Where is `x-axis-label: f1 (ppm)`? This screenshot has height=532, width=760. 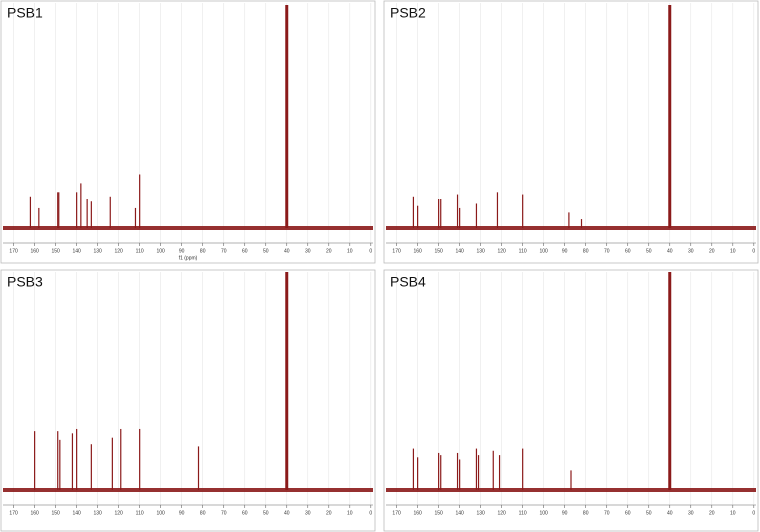
x-axis-label: f1 (ppm) is located at coordinates (188, 258).